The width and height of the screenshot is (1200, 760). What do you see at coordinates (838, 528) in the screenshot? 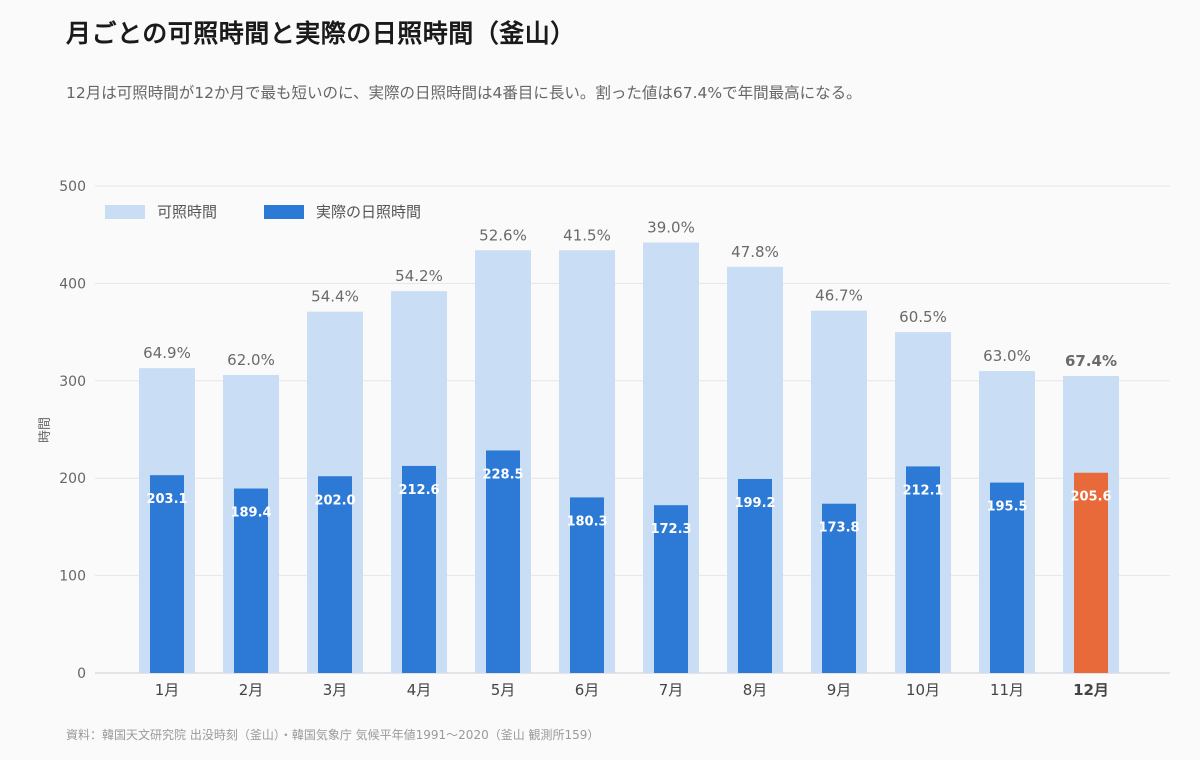
I see `actual-value-label: 173.8` at bounding box center [838, 528].